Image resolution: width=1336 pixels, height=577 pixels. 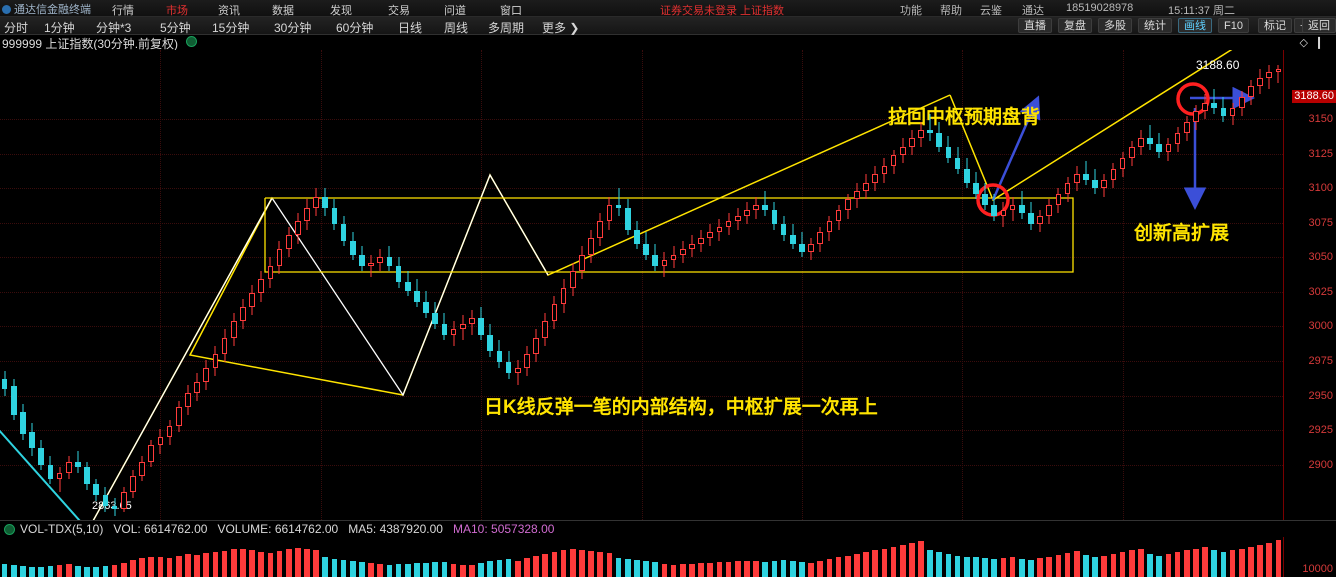 What do you see at coordinates (455, 11) in the screenshot?
I see `menu-item-6: 问道` at bounding box center [455, 11].